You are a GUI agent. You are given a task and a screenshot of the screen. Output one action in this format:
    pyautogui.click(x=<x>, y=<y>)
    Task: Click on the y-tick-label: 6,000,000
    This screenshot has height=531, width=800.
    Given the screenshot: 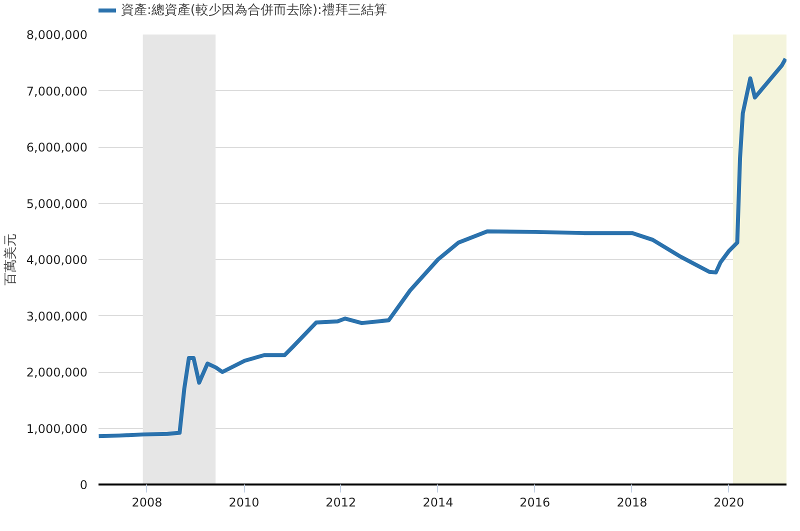 What is the action you would take?
    pyautogui.click(x=57, y=147)
    